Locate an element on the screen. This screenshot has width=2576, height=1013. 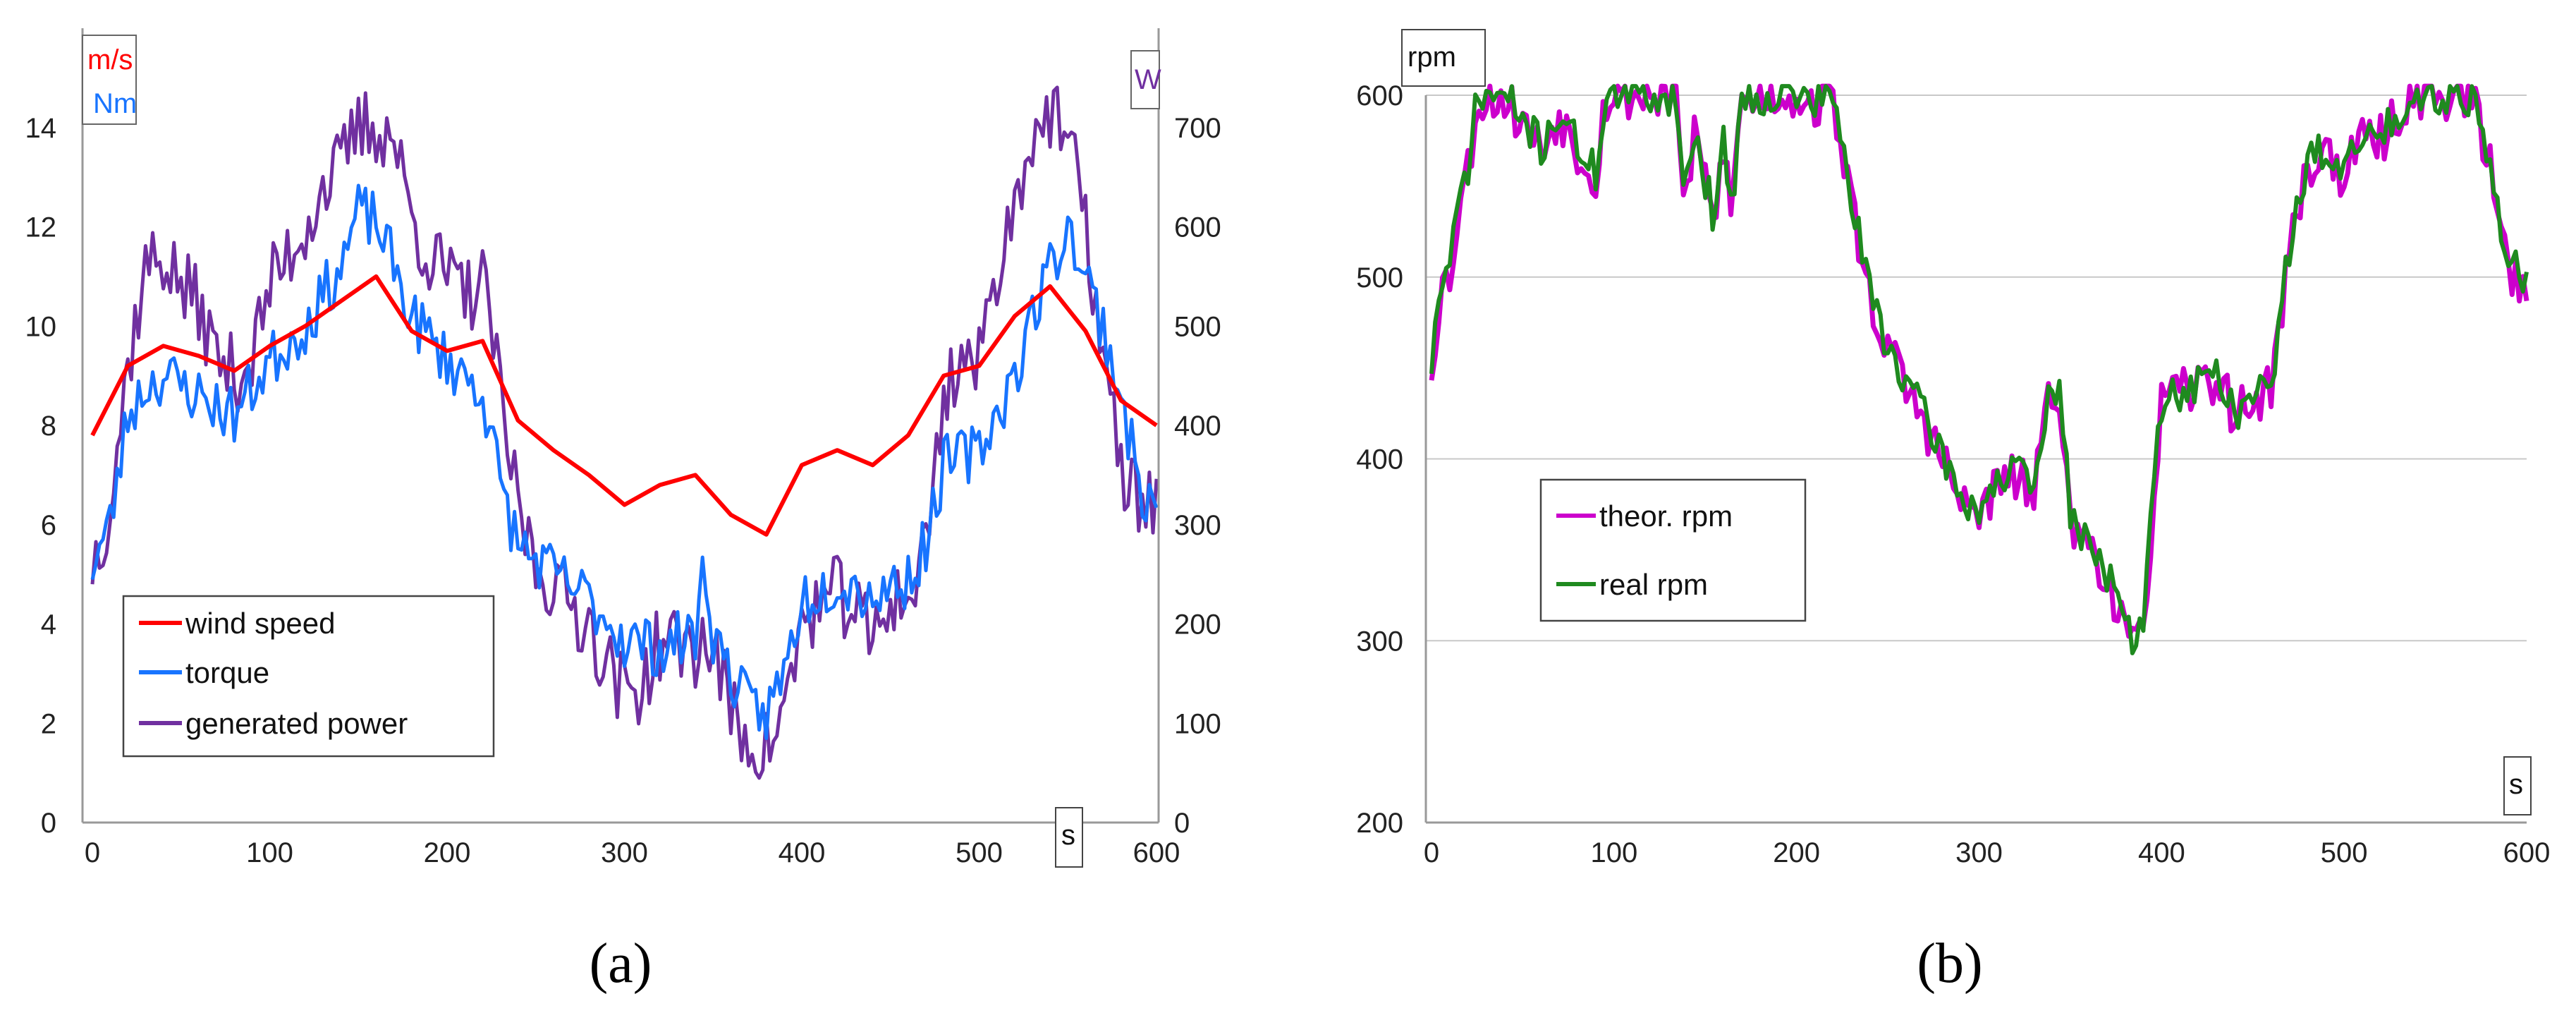
chart-b-x-tick-label: 500 is located at coordinates (2345, 852).